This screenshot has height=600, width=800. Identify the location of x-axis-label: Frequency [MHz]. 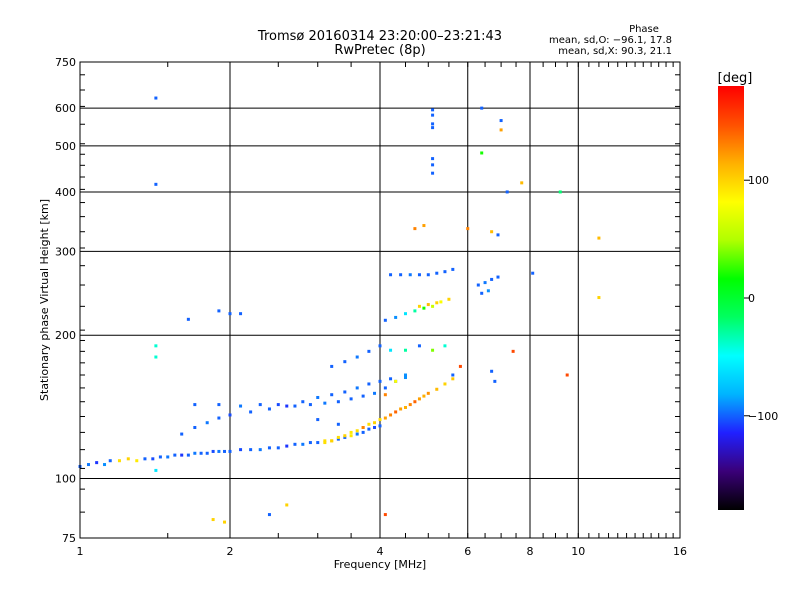
(380, 564).